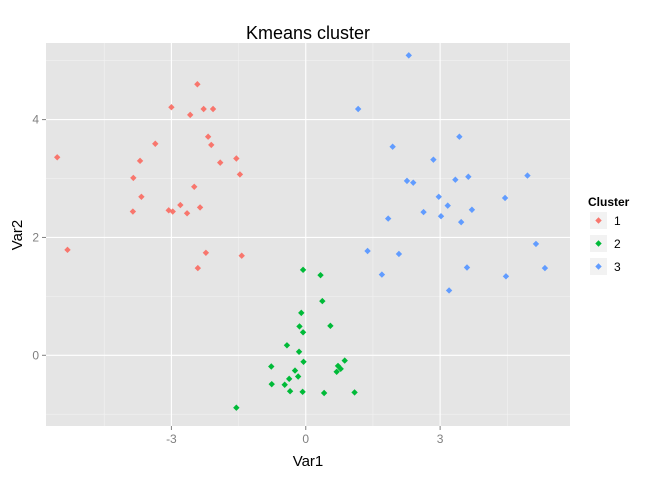 The height and width of the screenshot is (480, 672). I want to click on y-axis-title: Var2, so click(17, 235).